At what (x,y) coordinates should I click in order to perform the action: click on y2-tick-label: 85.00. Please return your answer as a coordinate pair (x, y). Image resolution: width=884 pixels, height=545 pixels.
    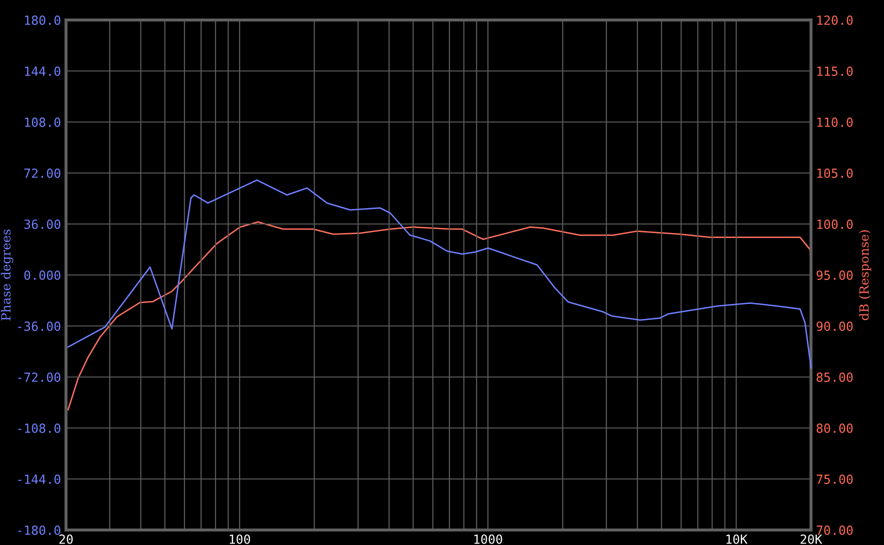
    Looking at the image, I should click on (834, 377).